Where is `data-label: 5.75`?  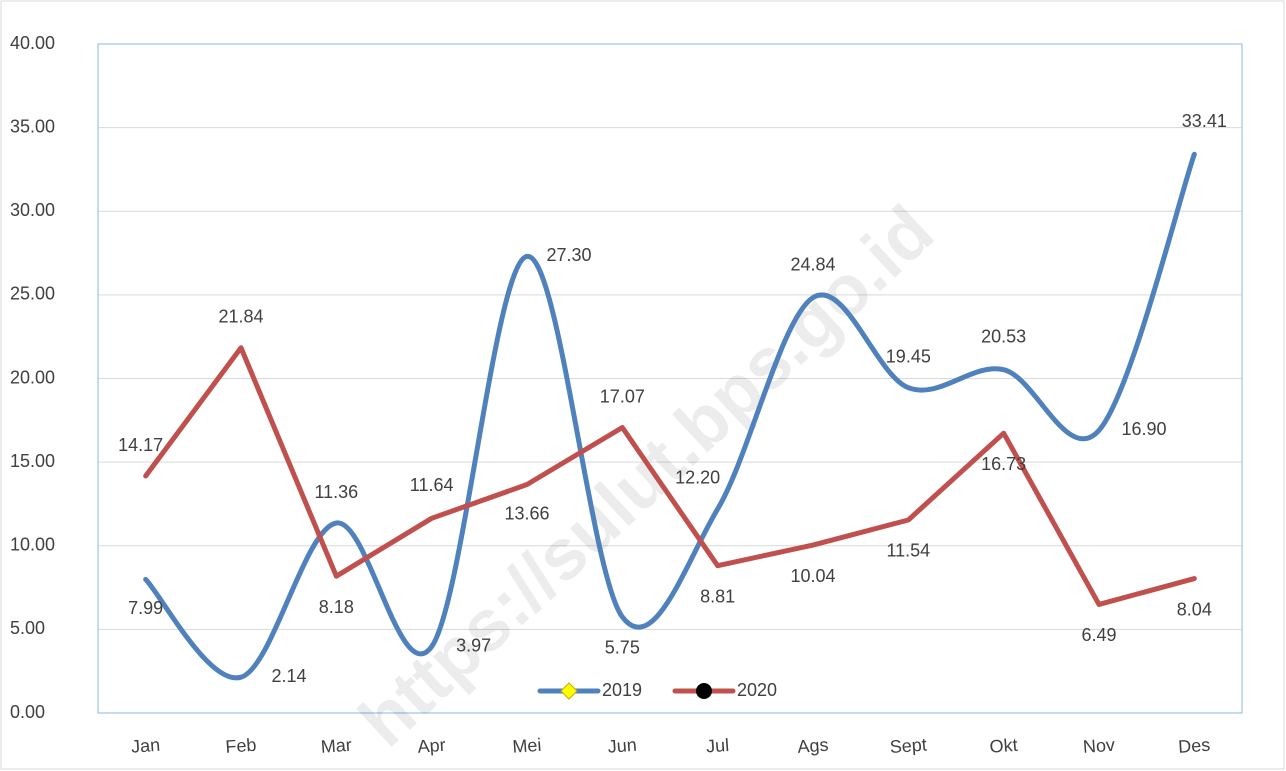 data-label: 5.75 is located at coordinates (622, 648).